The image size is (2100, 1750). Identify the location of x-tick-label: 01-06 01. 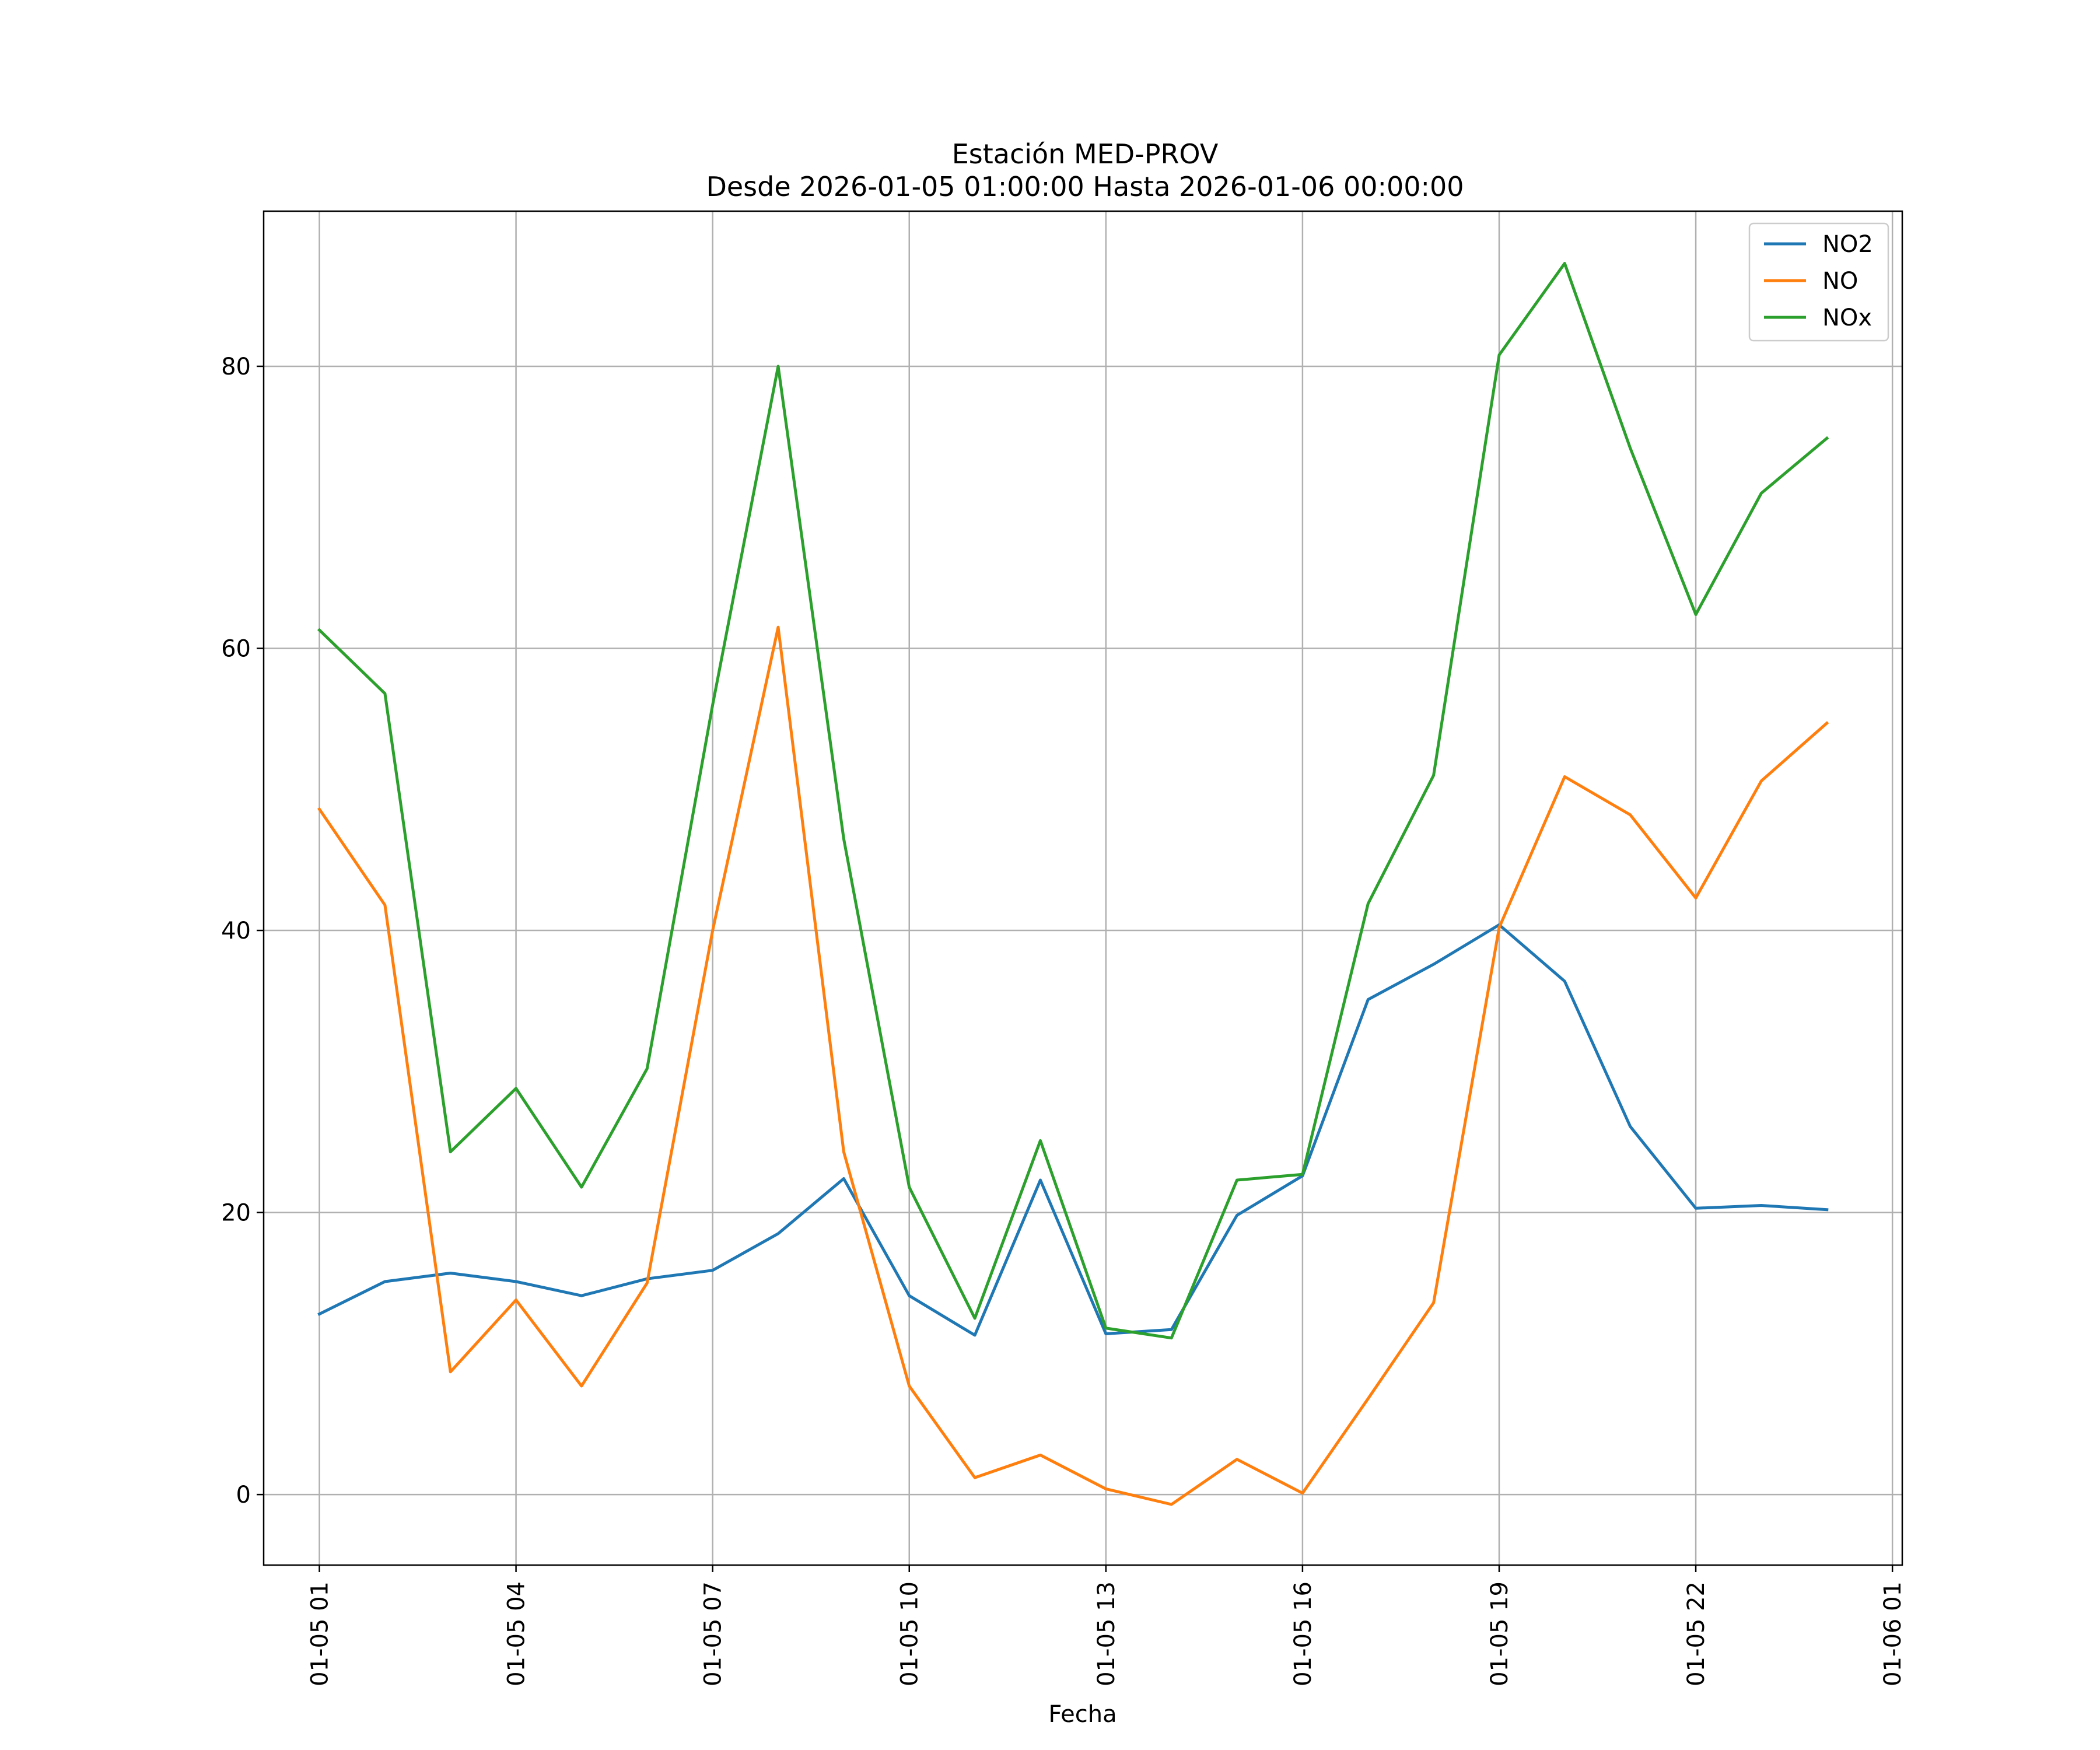
(1893, 1633).